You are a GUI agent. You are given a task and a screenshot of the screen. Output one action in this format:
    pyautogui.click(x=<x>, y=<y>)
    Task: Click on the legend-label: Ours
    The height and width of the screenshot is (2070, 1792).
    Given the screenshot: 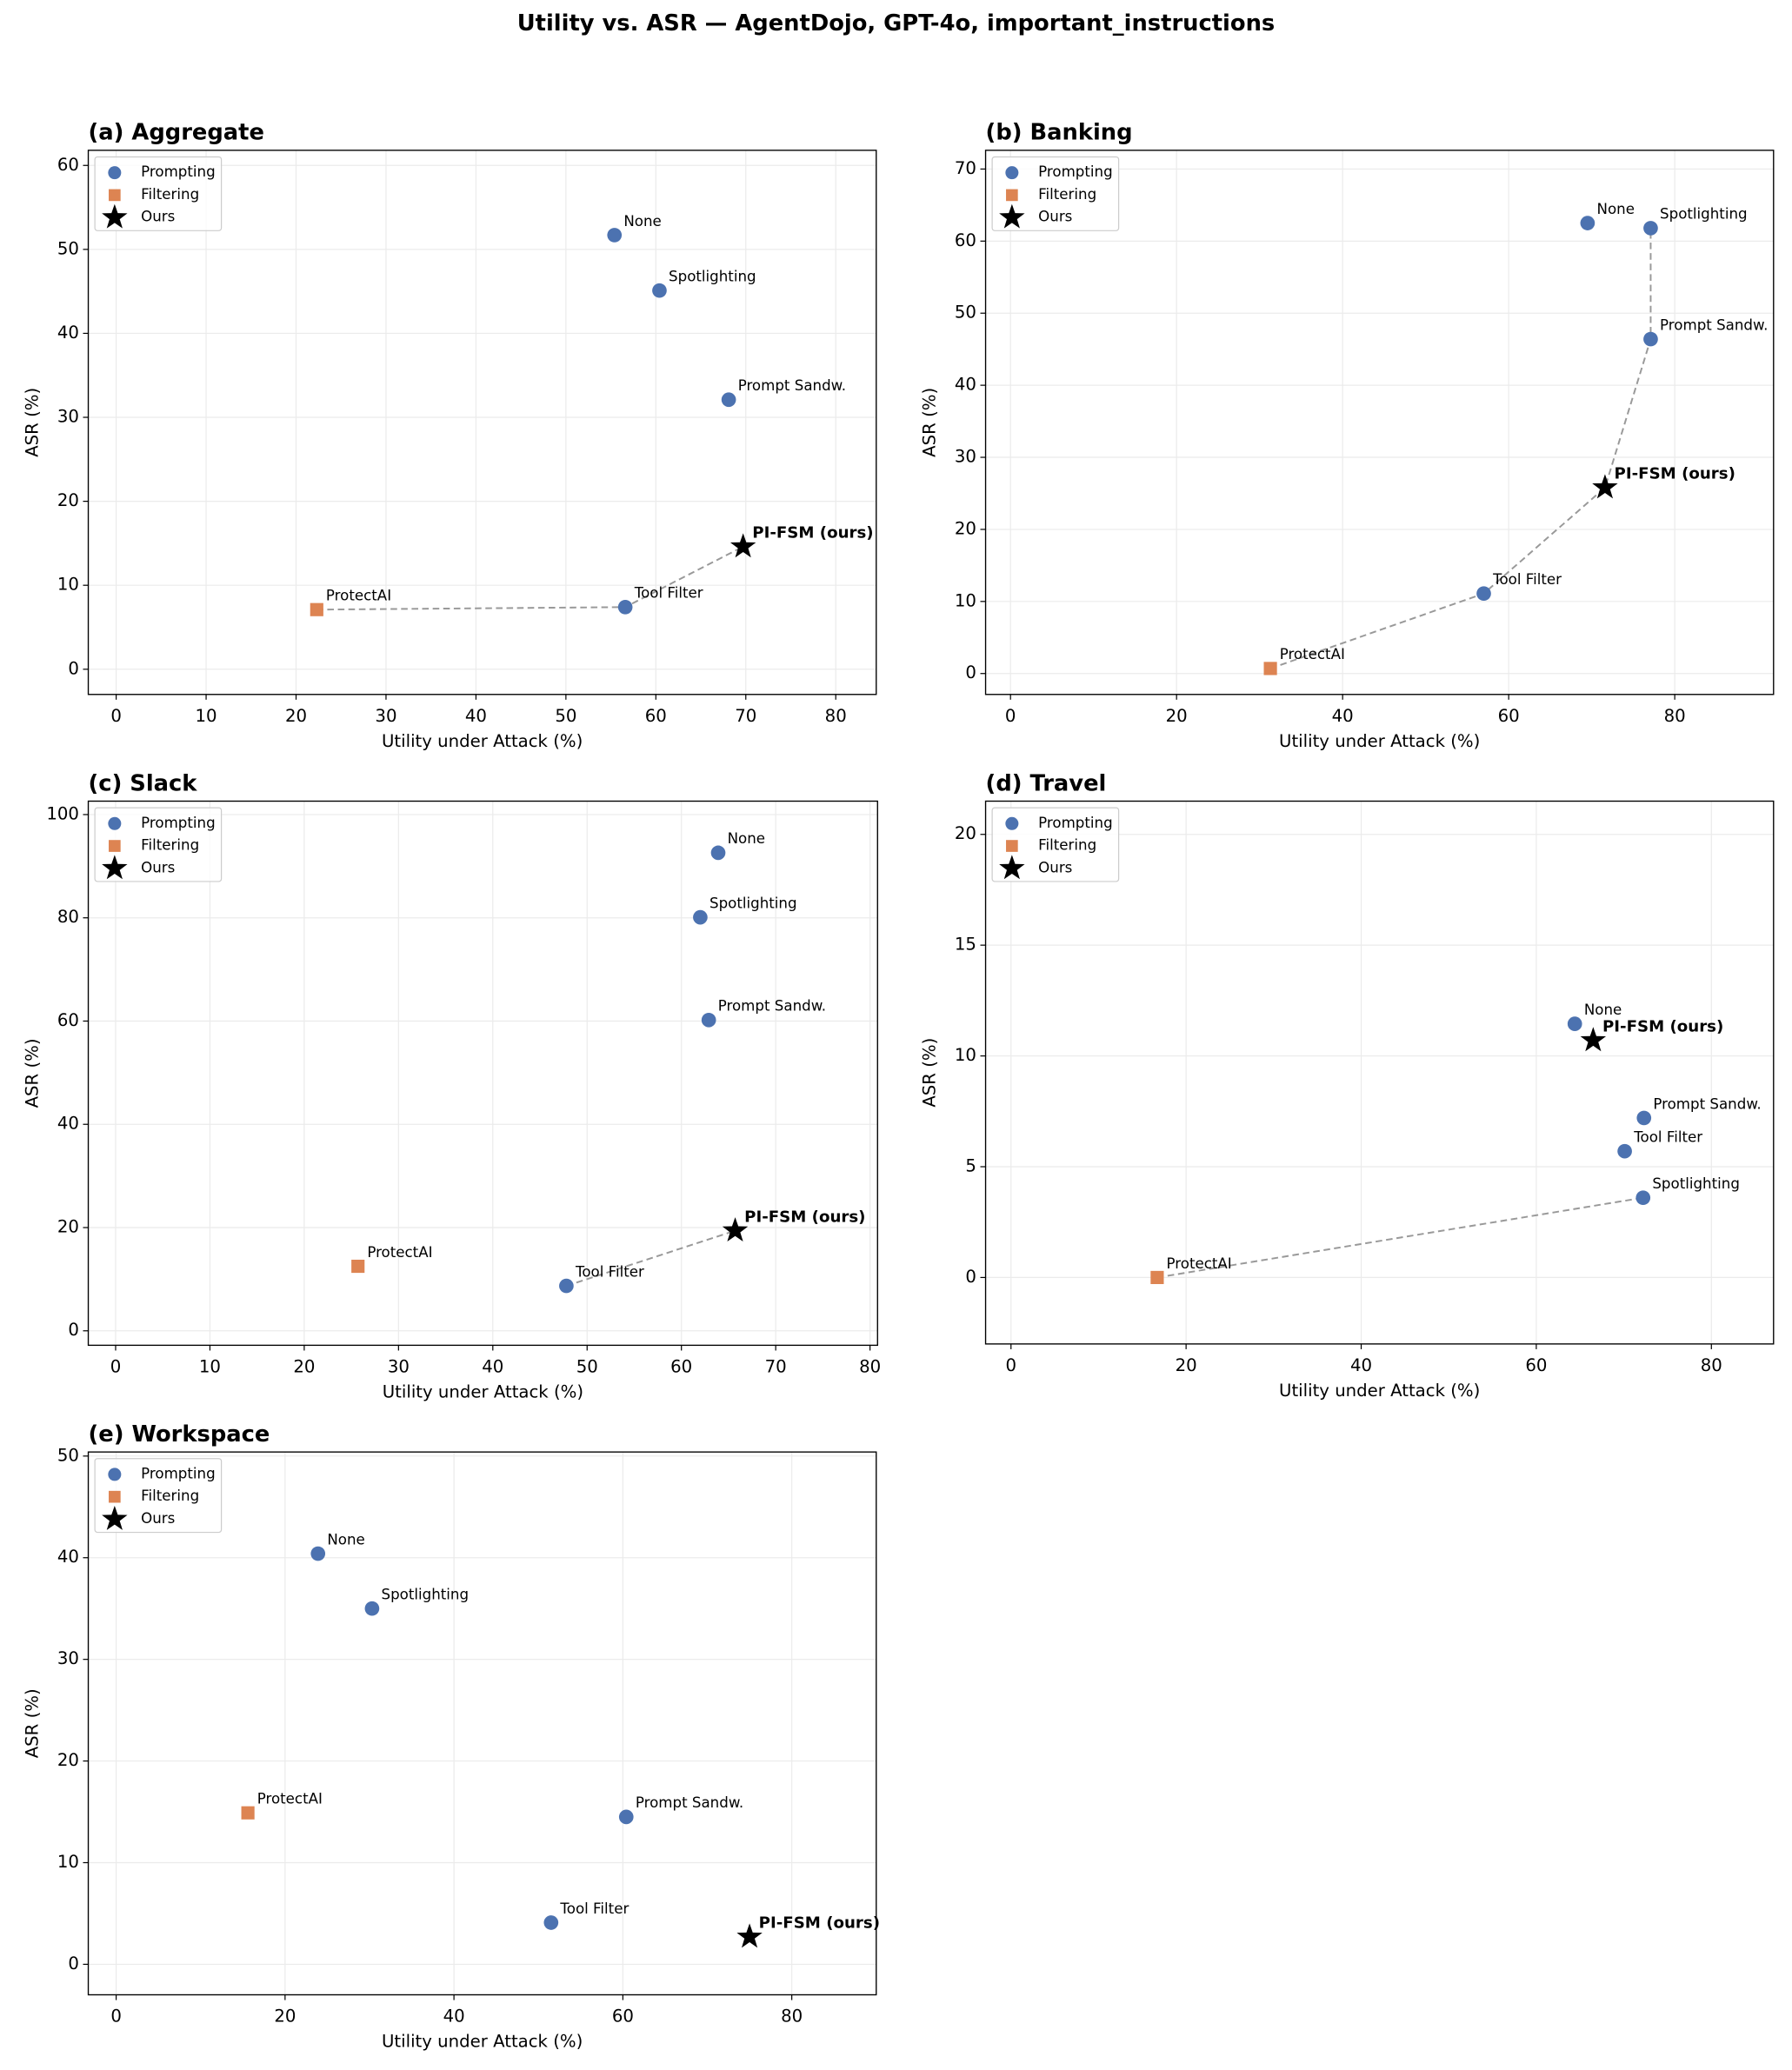 What is the action you would take?
    pyautogui.click(x=158, y=1518)
    